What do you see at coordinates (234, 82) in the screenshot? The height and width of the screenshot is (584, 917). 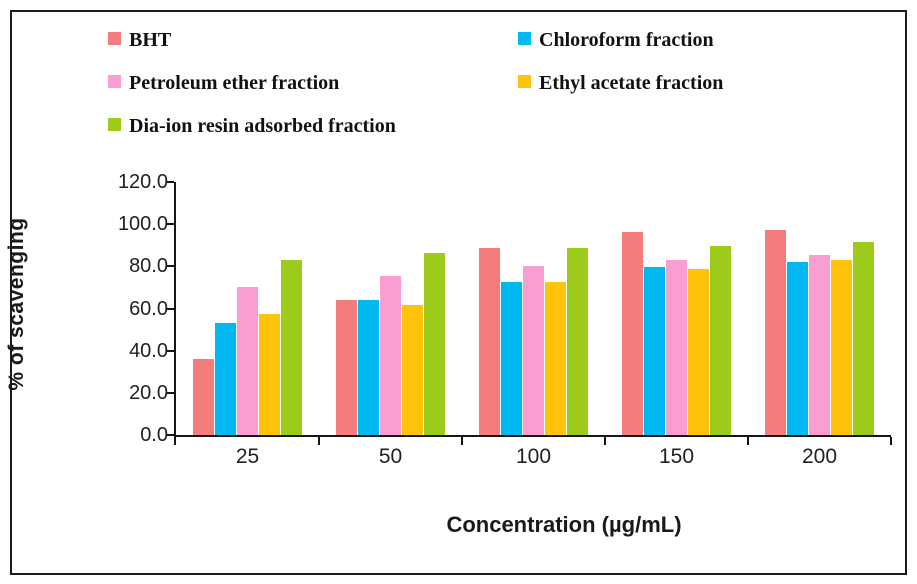 I see `legend-label: Petroleum ether fraction` at bounding box center [234, 82].